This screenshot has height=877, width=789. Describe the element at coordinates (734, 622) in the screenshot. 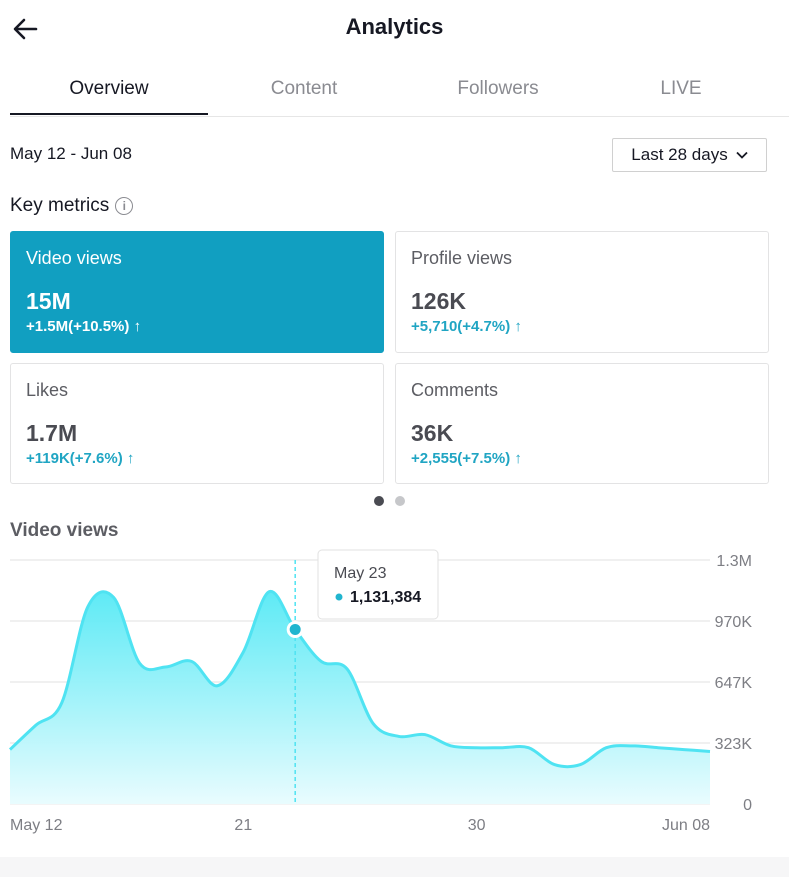

I see `y-tick-label: 970K` at that location.